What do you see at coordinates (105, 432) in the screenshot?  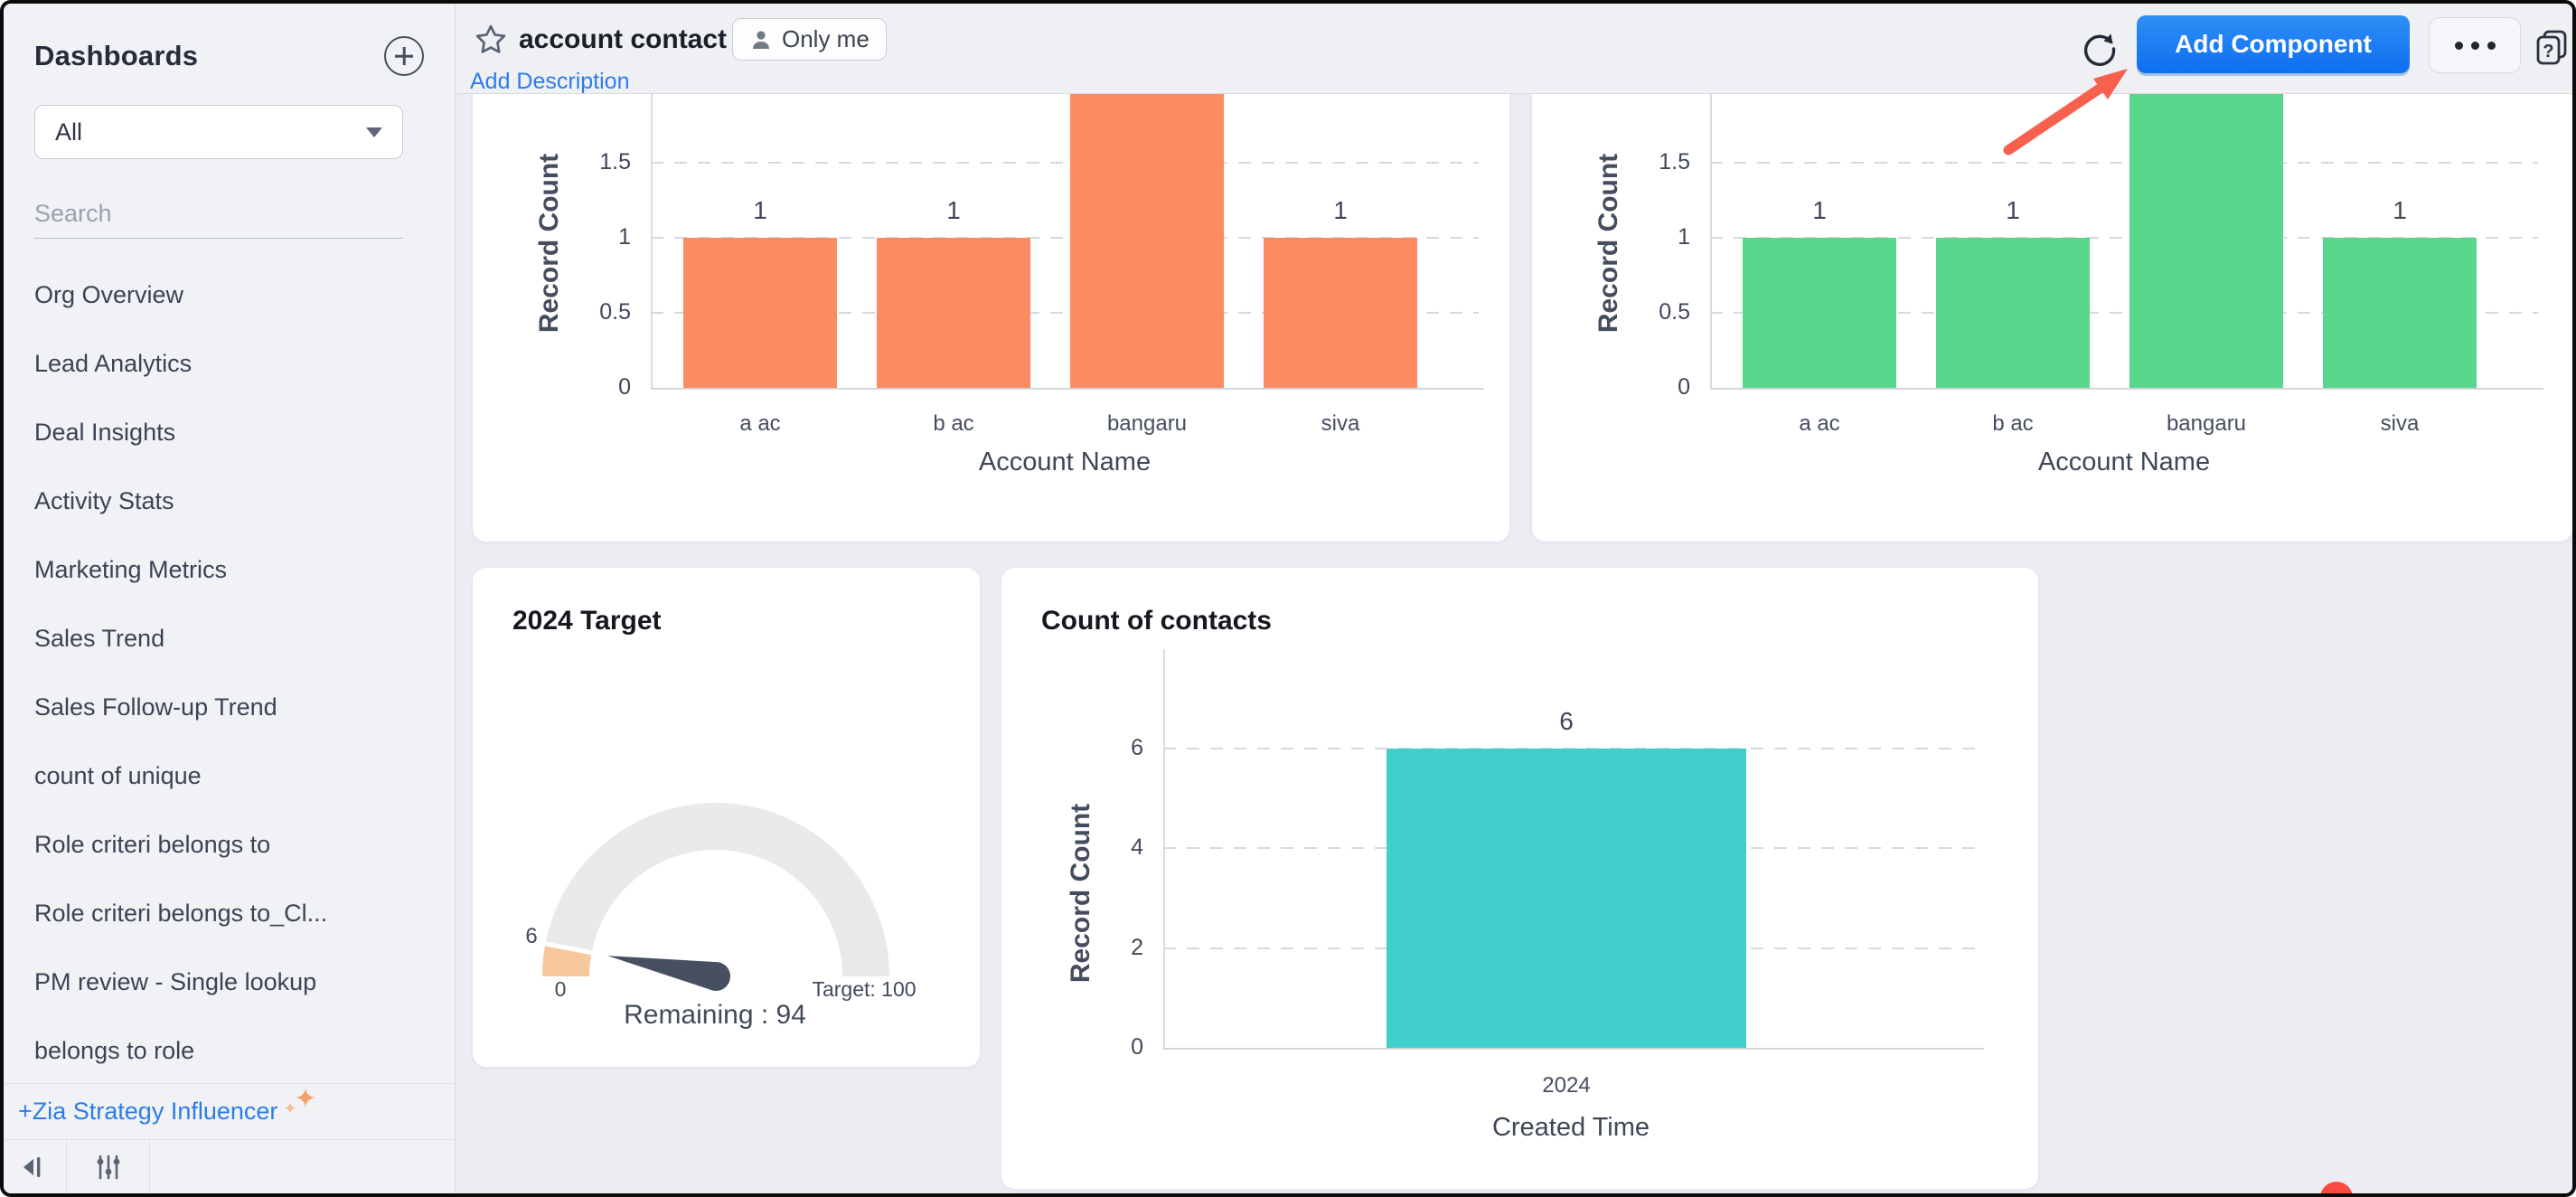 I see `sidebar-item-deal-insights: Deal Insights` at bounding box center [105, 432].